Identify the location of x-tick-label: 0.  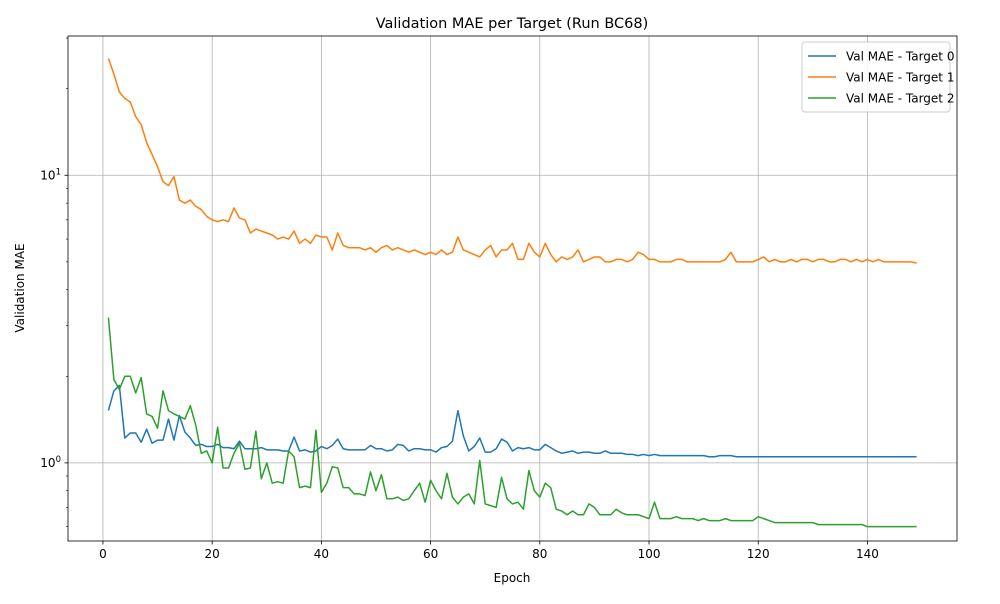
(103, 554).